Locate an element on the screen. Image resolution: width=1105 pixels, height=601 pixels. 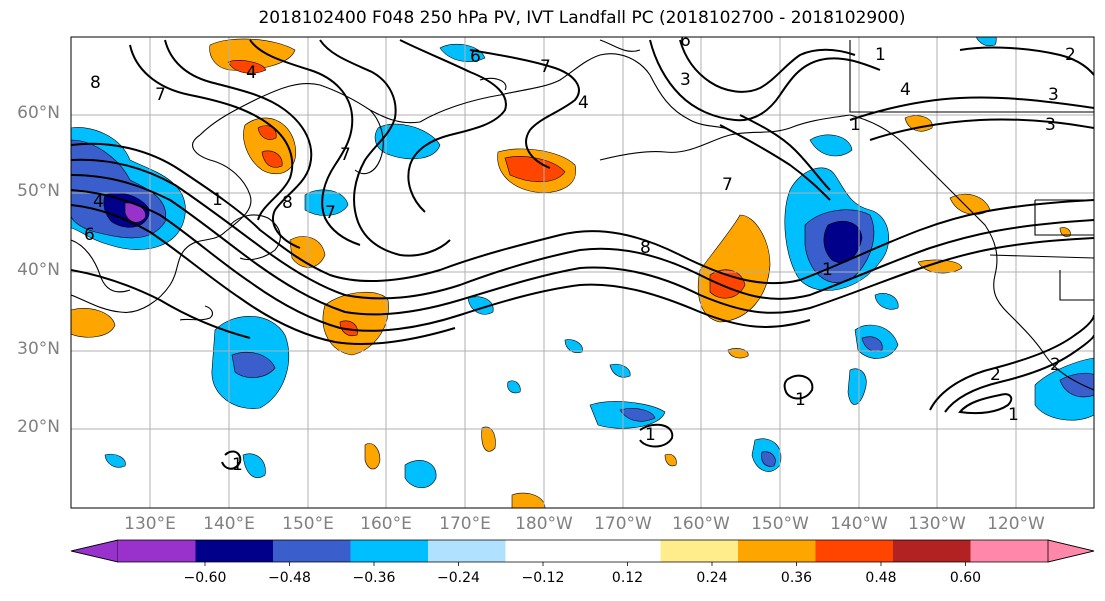
colorbar-arrow-right is located at coordinates (1071, 551).